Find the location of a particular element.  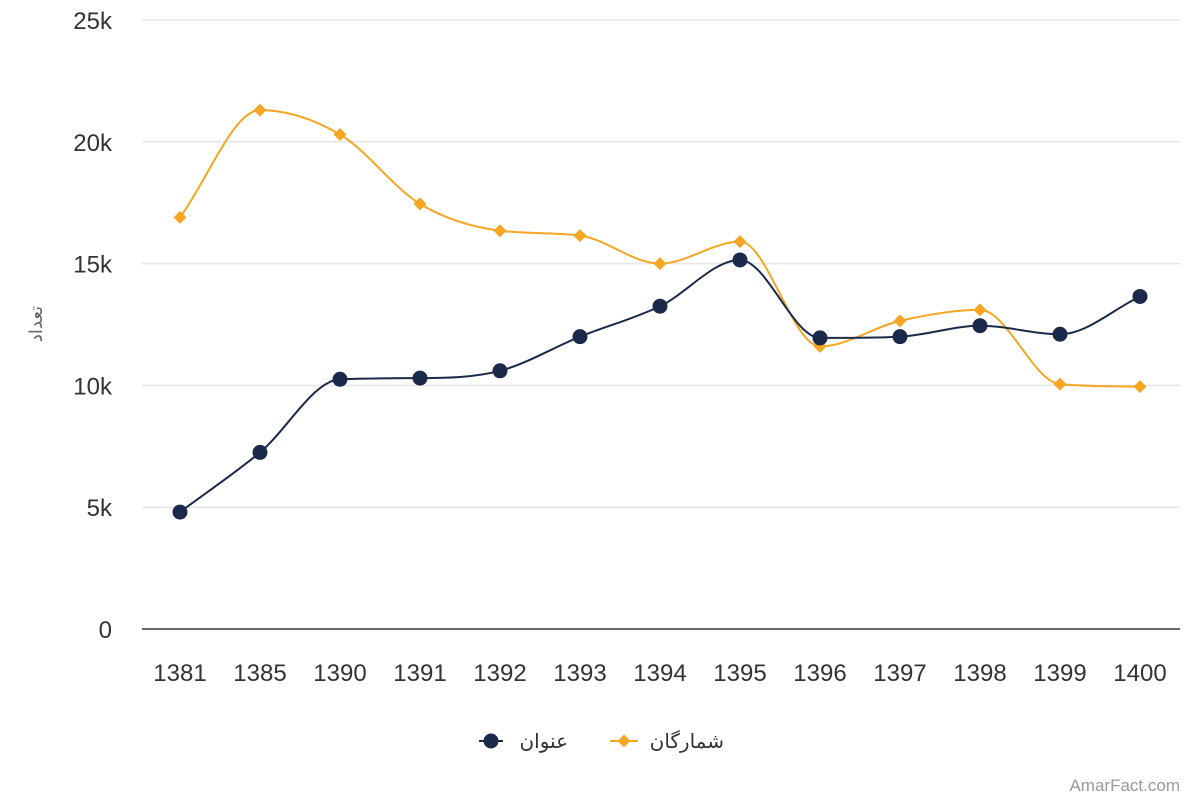

credit-text: AmarFact.com is located at coordinates (1124, 785).